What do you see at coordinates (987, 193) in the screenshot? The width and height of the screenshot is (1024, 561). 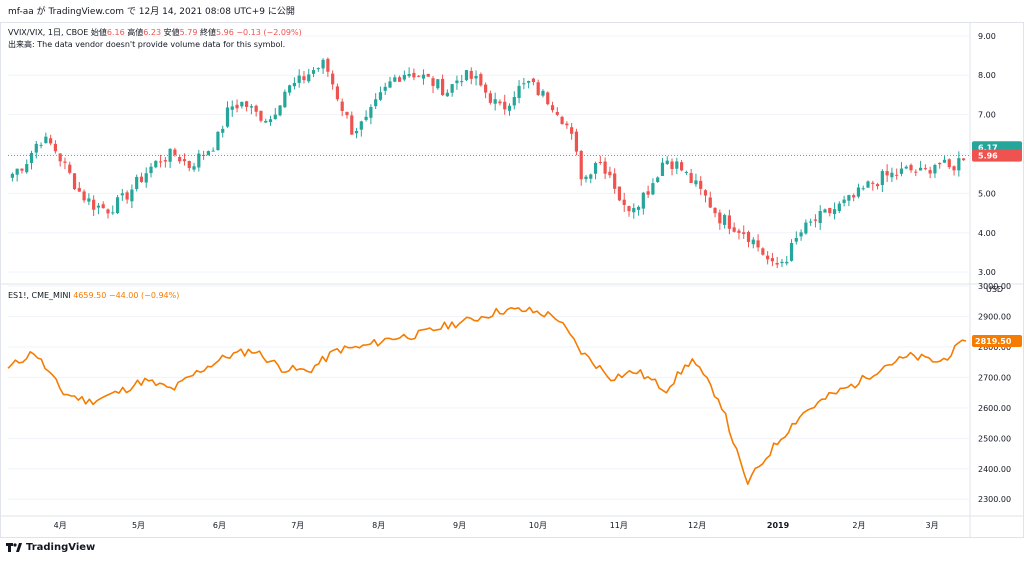 I see `top-y-tick-label: 5.00` at bounding box center [987, 193].